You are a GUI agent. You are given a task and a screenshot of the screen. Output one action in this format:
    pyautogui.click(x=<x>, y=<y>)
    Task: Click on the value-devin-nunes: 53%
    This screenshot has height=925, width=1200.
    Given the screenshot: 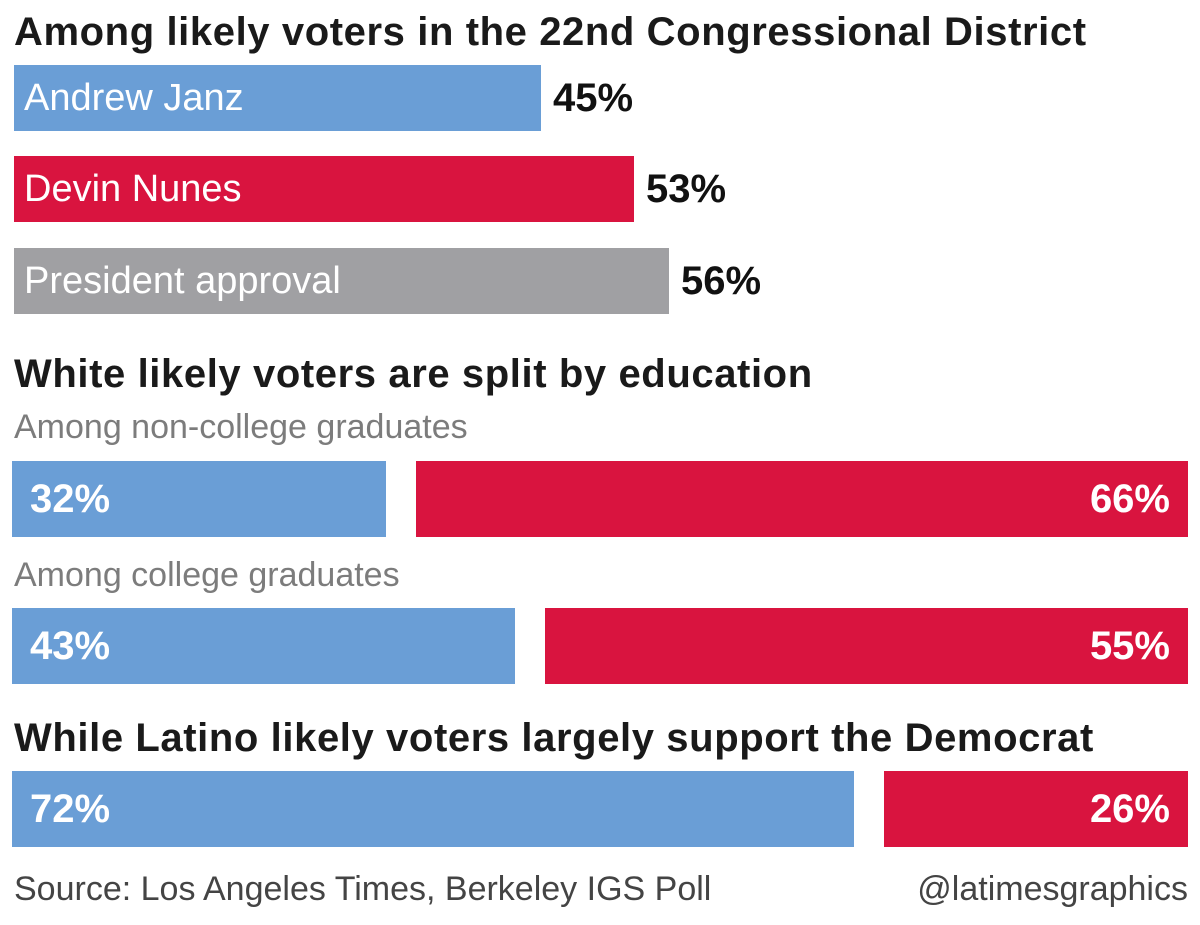 What is the action you would take?
    pyautogui.click(x=686, y=189)
    